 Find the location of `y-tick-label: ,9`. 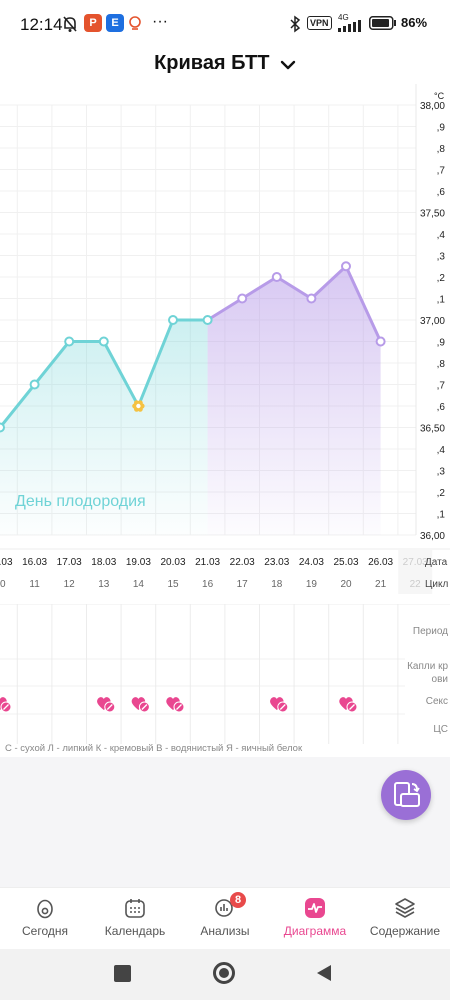

y-tick-label: ,9 is located at coordinates (441, 128).